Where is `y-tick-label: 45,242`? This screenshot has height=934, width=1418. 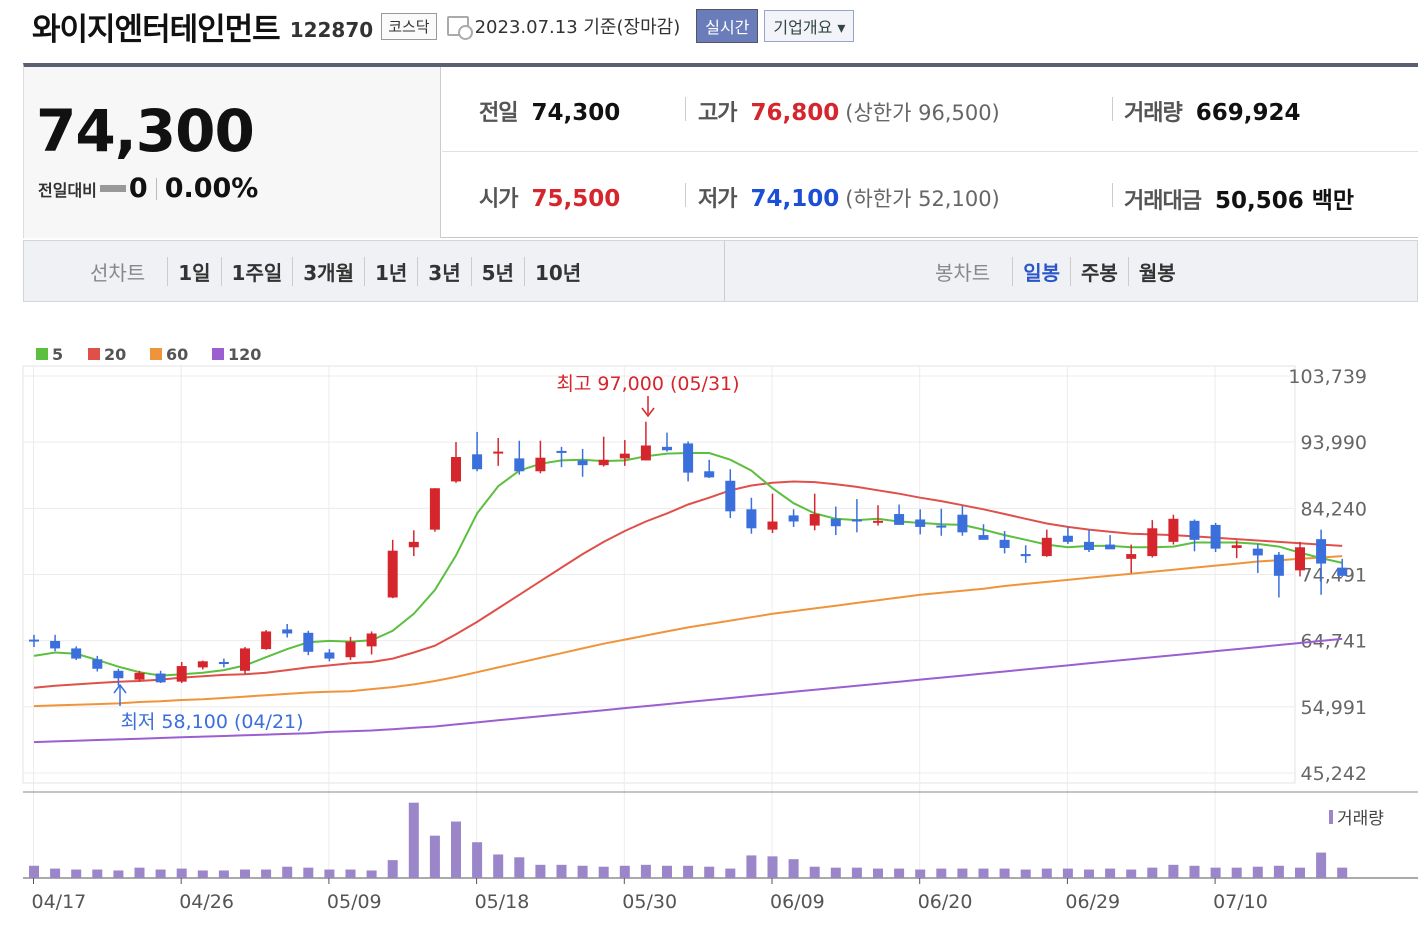 y-tick-label: 45,242 is located at coordinates (1334, 774).